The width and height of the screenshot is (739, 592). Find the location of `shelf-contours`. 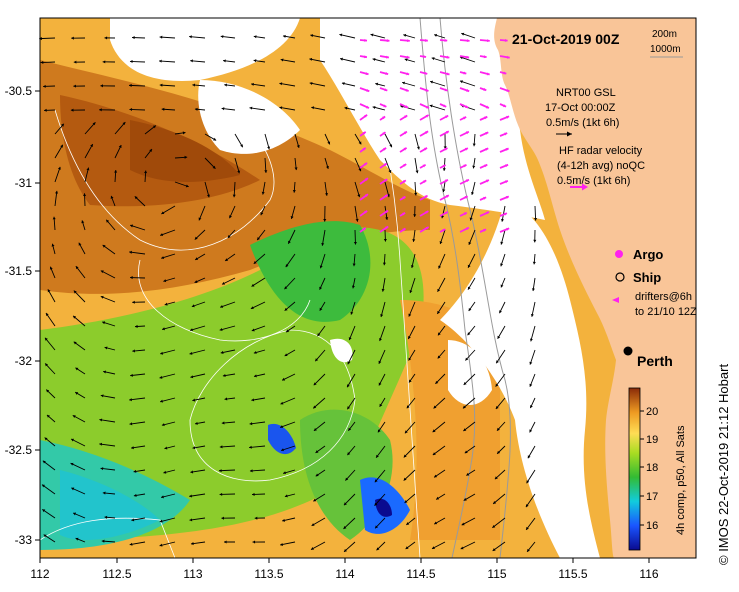

shelf-contours is located at coordinates (465, 288).